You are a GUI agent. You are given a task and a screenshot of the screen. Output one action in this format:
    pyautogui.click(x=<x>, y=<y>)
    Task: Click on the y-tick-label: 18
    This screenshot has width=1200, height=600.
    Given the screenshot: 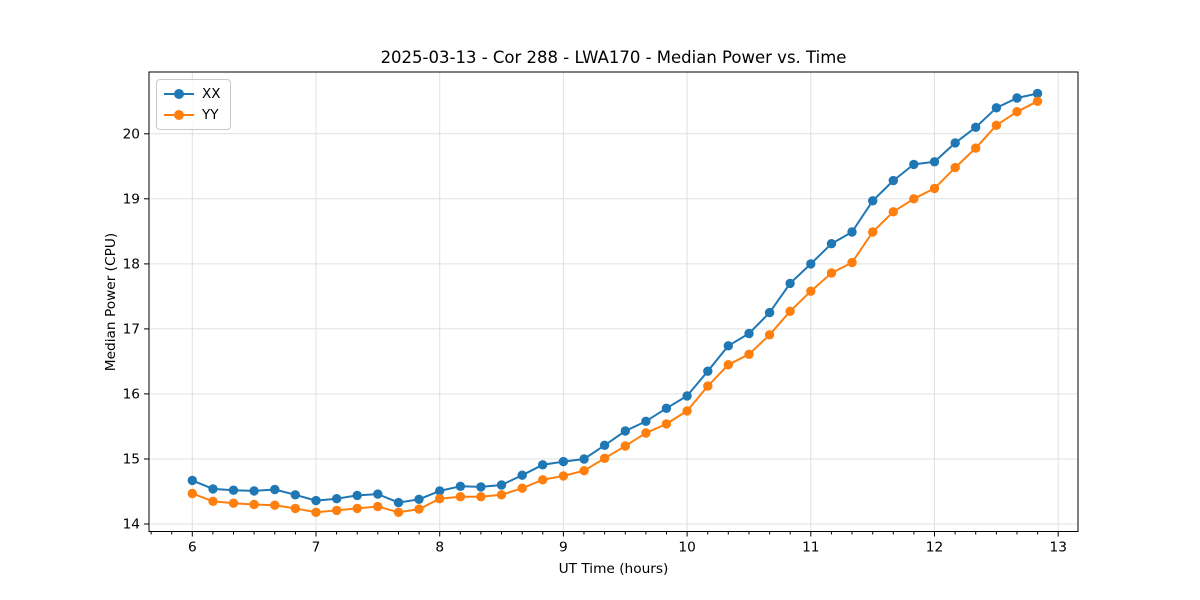 What is the action you would take?
    pyautogui.click(x=131, y=265)
    